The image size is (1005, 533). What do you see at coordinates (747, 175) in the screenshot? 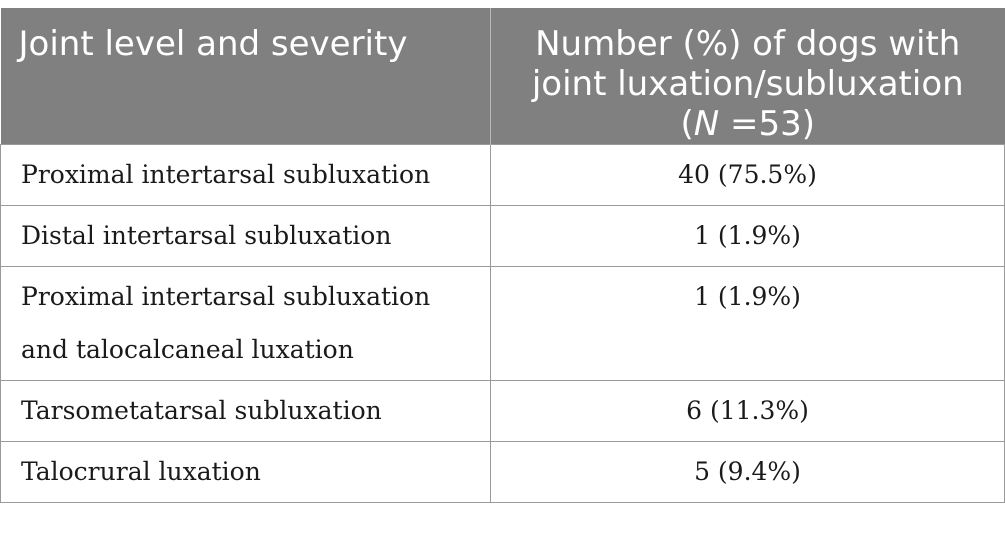
I see `count-cell: 40 (75.5%)` at bounding box center [747, 175].